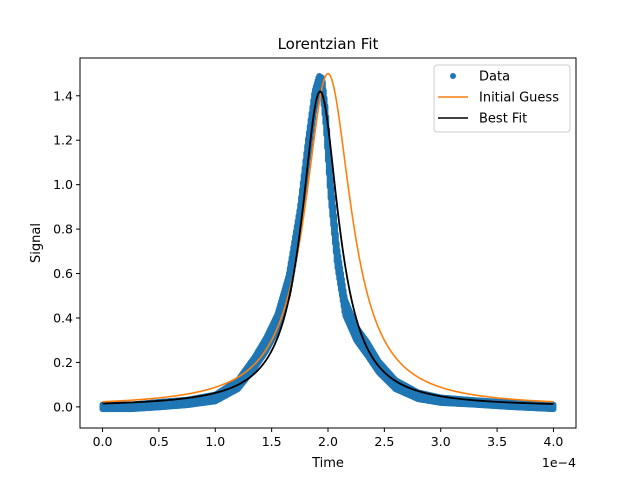 The image size is (640, 480). What do you see at coordinates (554, 441) in the screenshot?
I see `x-tick-label: 4.0` at bounding box center [554, 441].